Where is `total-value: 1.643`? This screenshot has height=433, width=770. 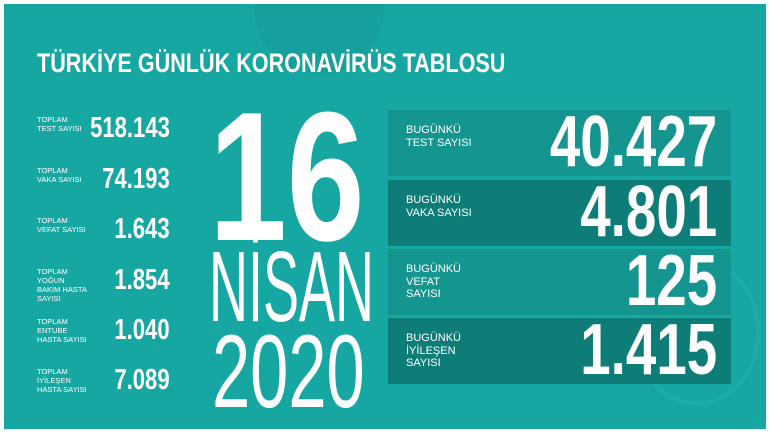
total-value: 1.643 is located at coordinates (142, 229).